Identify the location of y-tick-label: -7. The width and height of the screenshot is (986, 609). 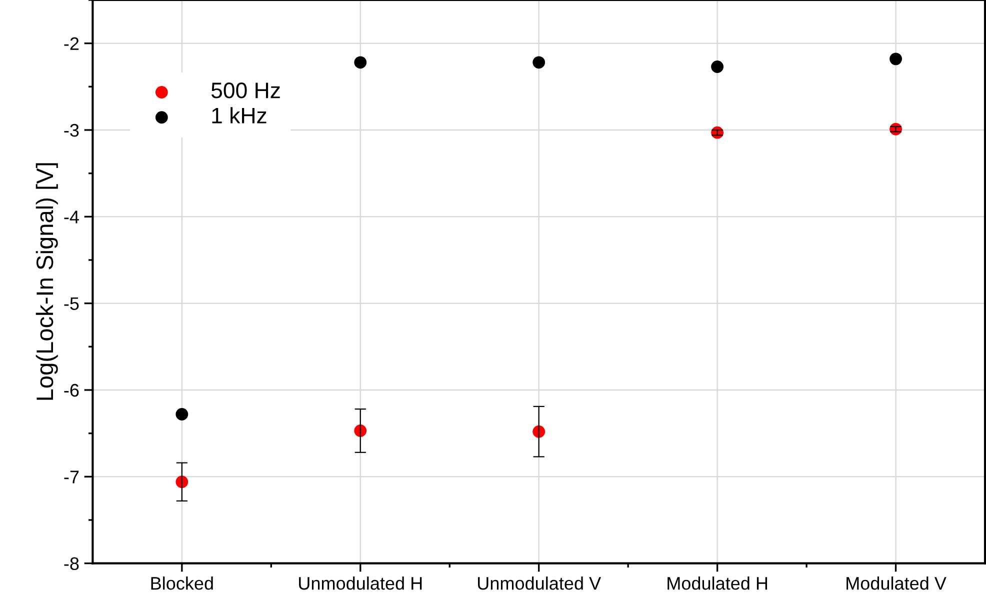
(71, 477).